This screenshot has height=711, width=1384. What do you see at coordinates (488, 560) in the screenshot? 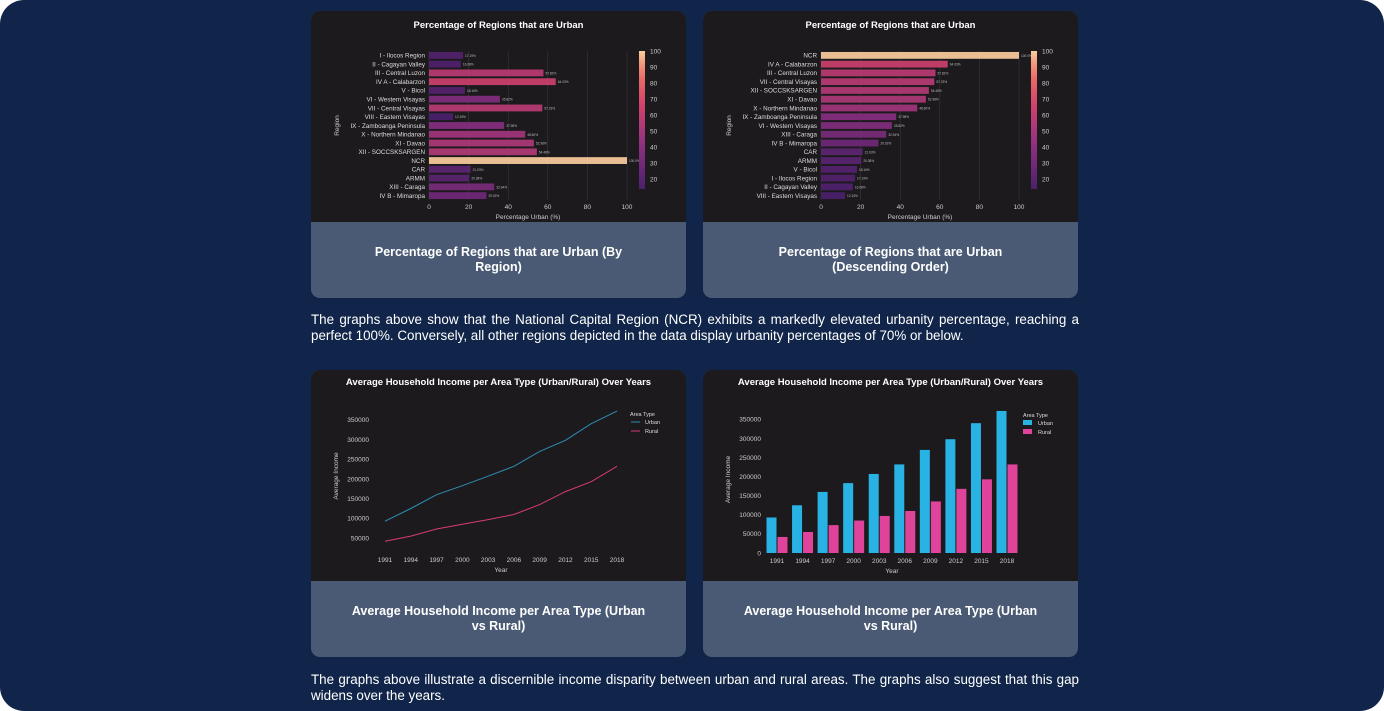
I see `x-tick-label: 2003` at bounding box center [488, 560].